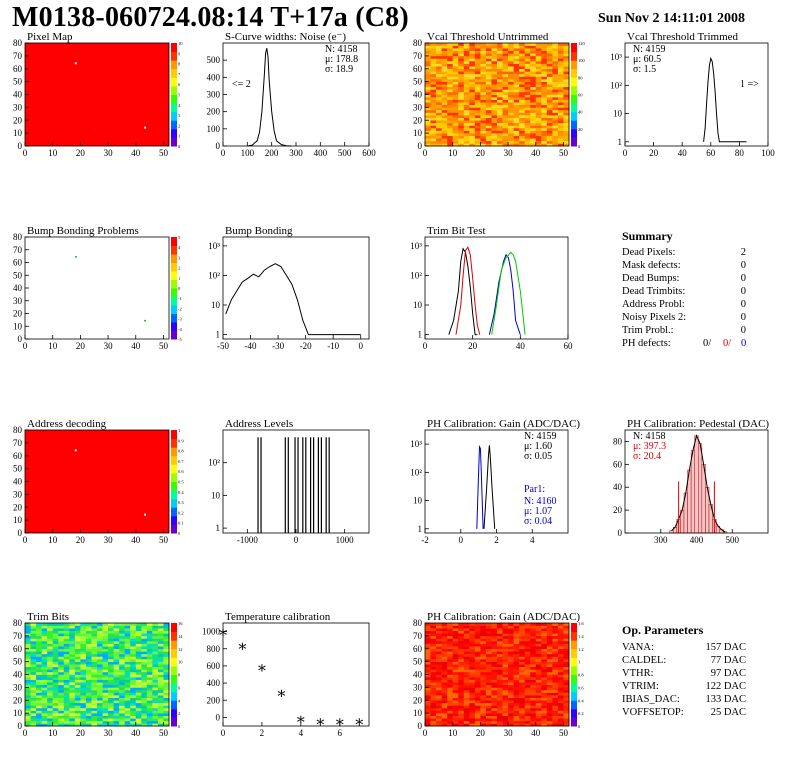 The image size is (796, 772). I want to click on bad-bump-pixel, so click(75, 257).